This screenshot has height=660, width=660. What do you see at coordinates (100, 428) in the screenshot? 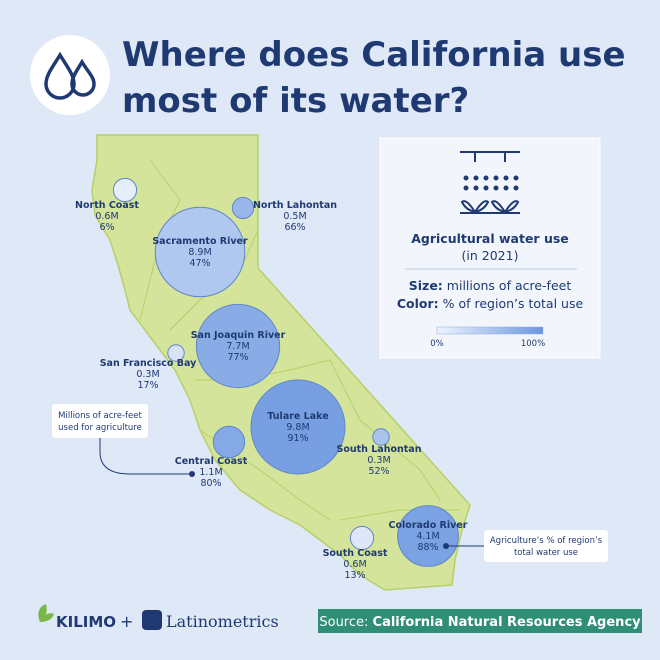
I see `annotation-text: used for agriculture` at bounding box center [100, 428].